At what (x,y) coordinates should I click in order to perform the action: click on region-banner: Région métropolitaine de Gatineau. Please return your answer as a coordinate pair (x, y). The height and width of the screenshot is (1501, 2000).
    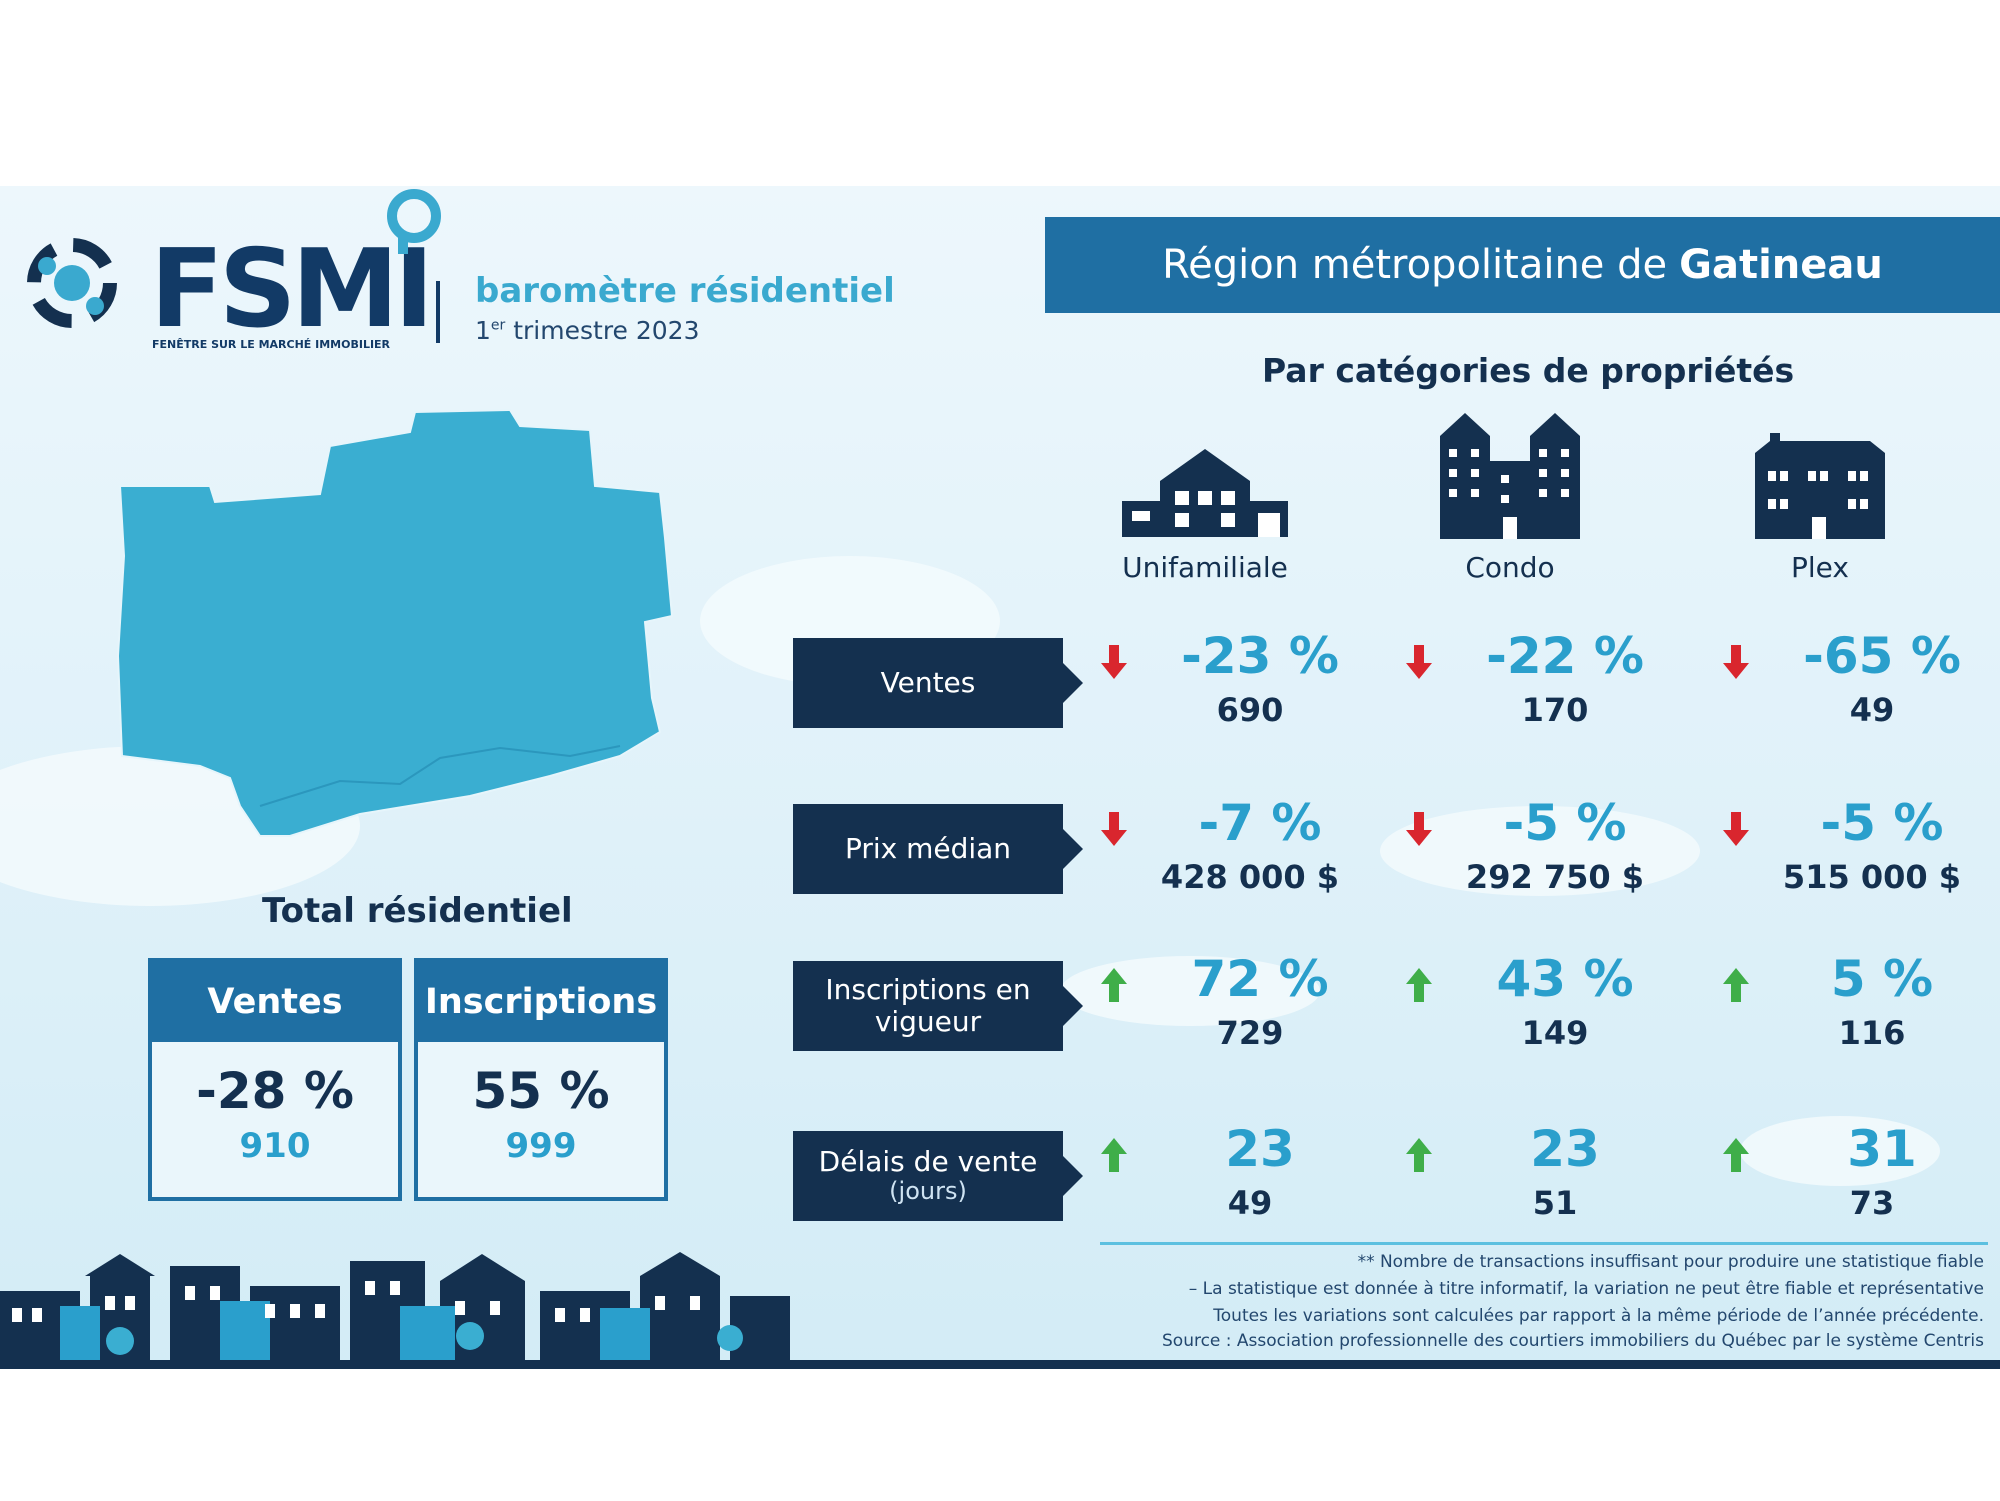
    Looking at the image, I should click on (1522, 265).